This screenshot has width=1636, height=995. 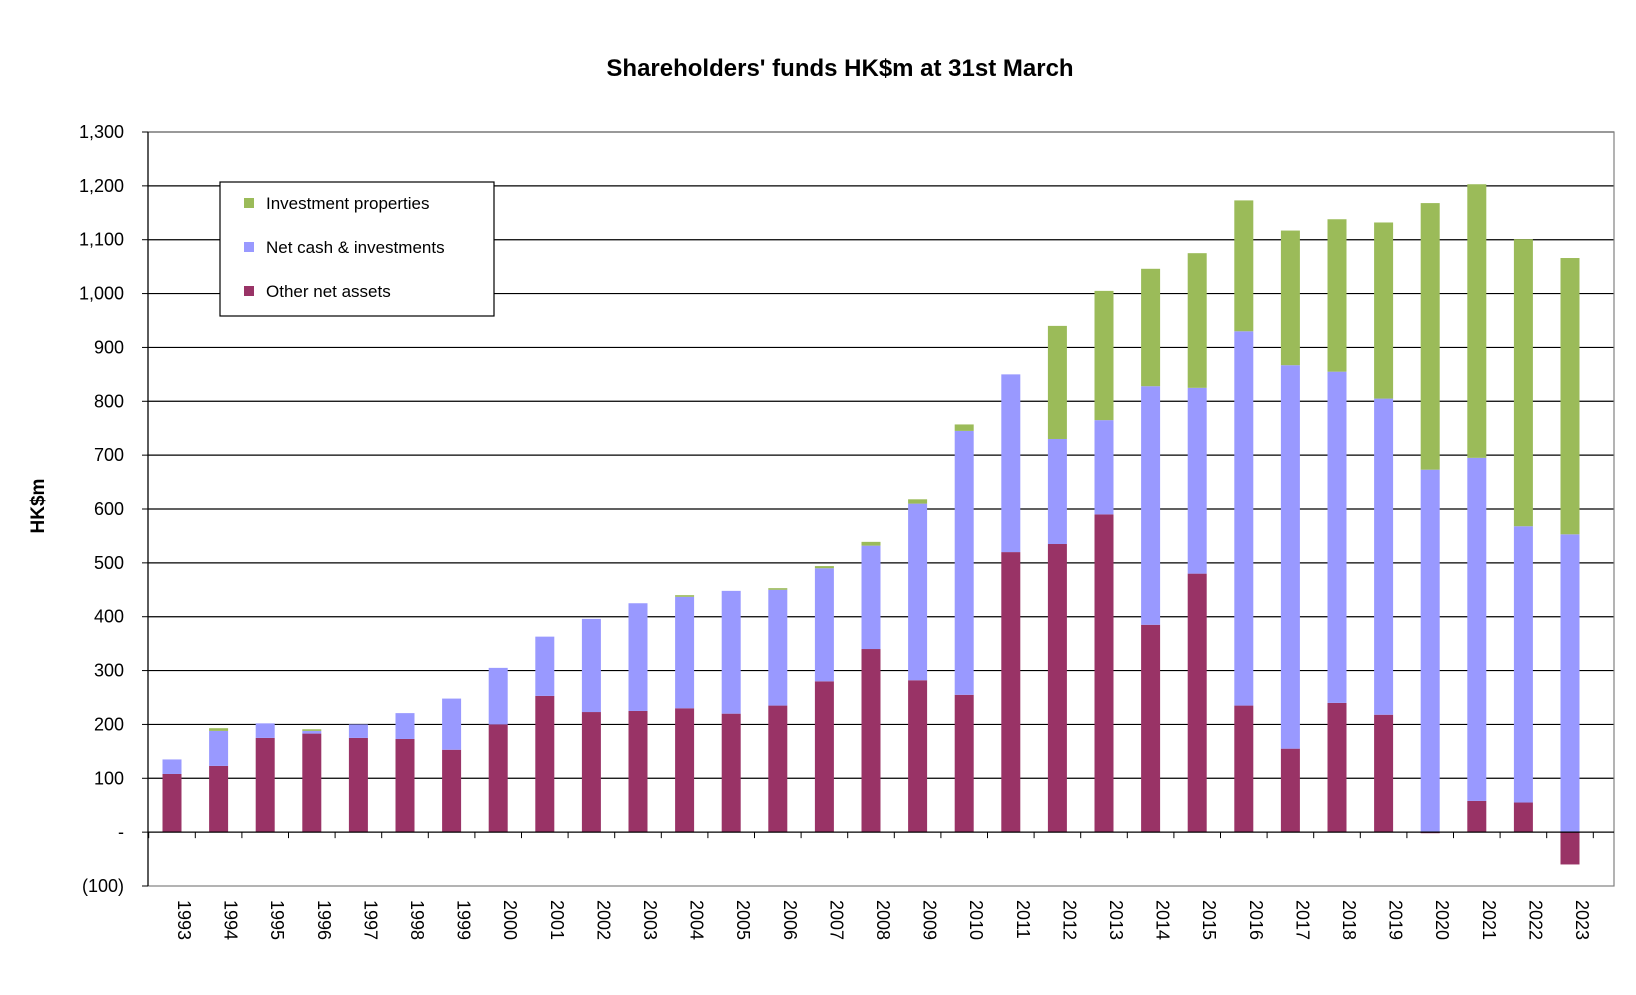 What do you see at coordinates (1396, 920) in the screenshot?
I see `x-tick-label: 2019` at bounding box center [1396, 920].